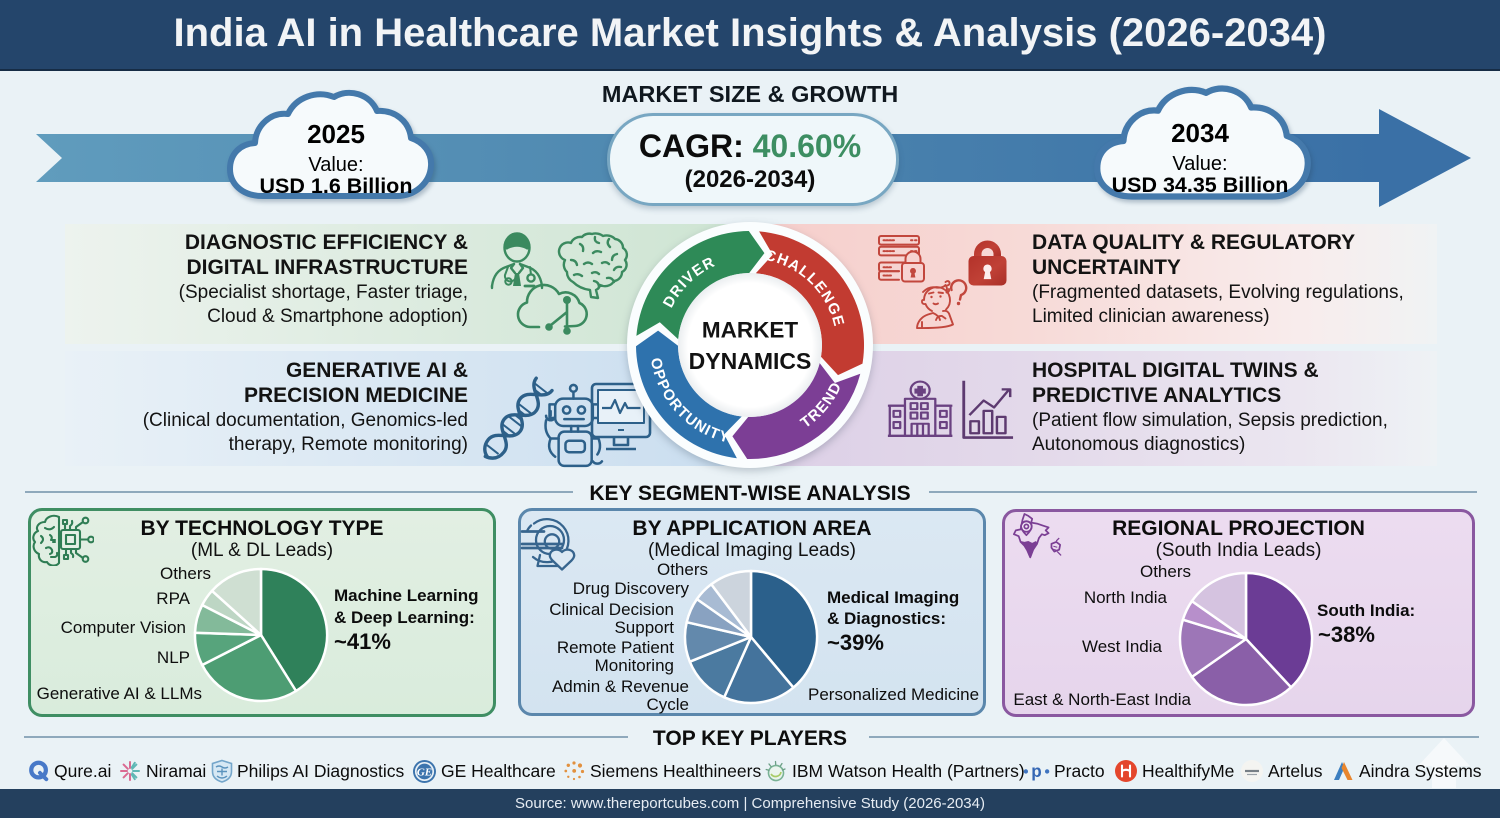  What do you see at coordinates (424, 772) in the screenshot?
I see `svg-text: GE` at bounding box center [424, 772].